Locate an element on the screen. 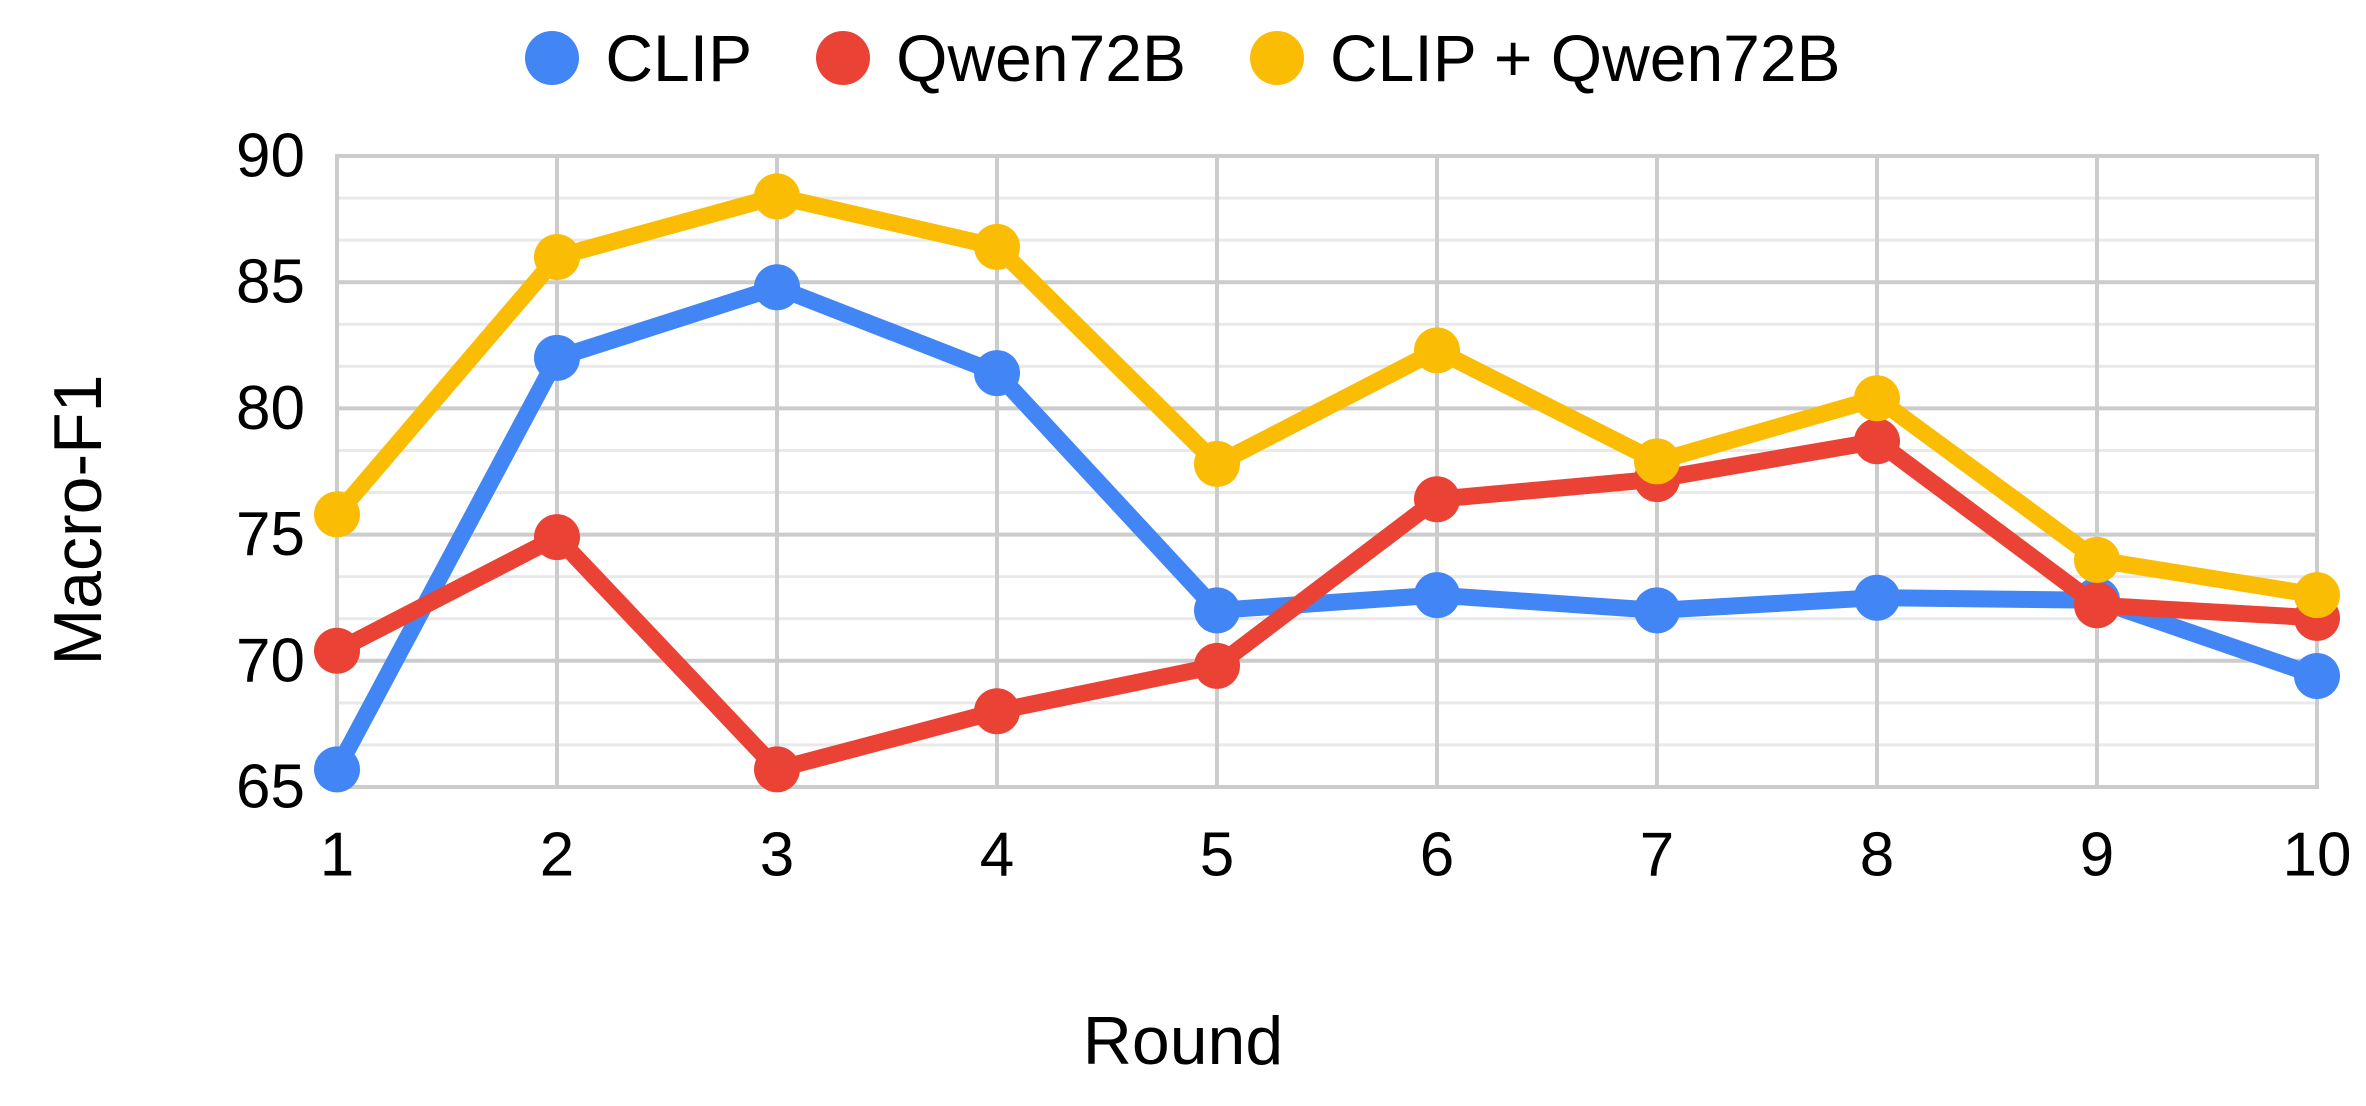  legend-item-clip-qwen72b: CLIP + Qwen72B is located at coordinates (1545, 58).